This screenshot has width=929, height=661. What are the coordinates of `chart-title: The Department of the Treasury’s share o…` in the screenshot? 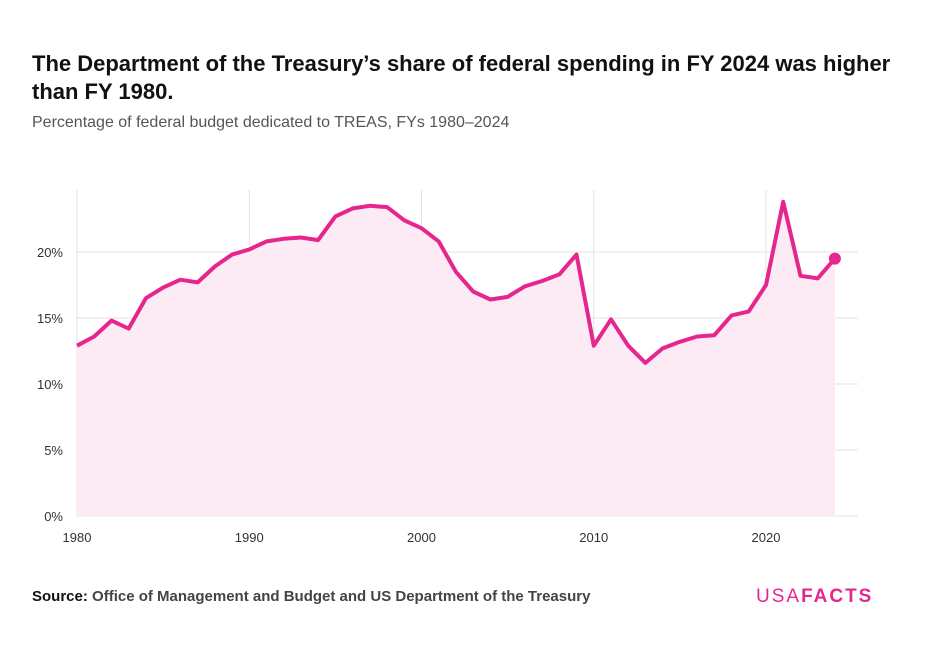 It's located at (461, 77).